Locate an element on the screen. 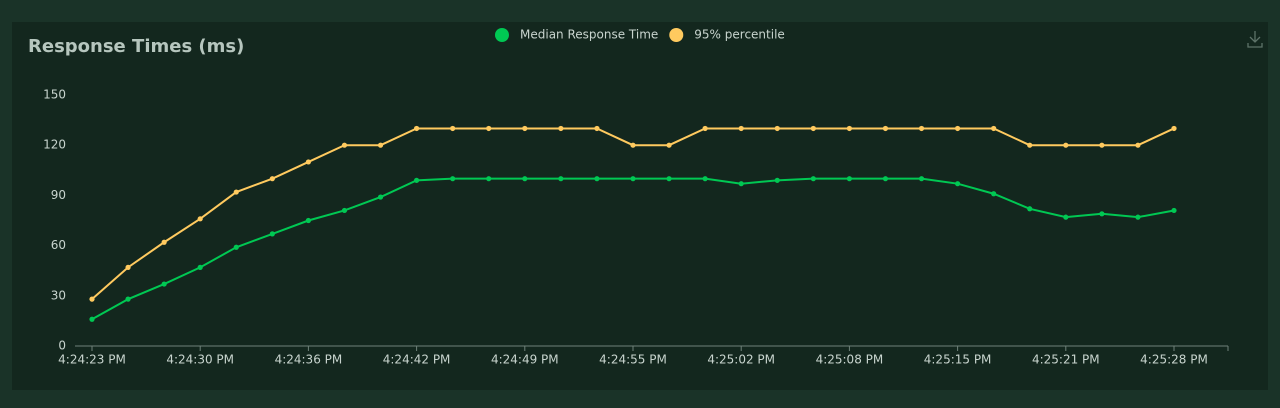 This screenshot has width=1280, height=408. chart-title: Response Times (ms) is located at coordinates (136, 46).